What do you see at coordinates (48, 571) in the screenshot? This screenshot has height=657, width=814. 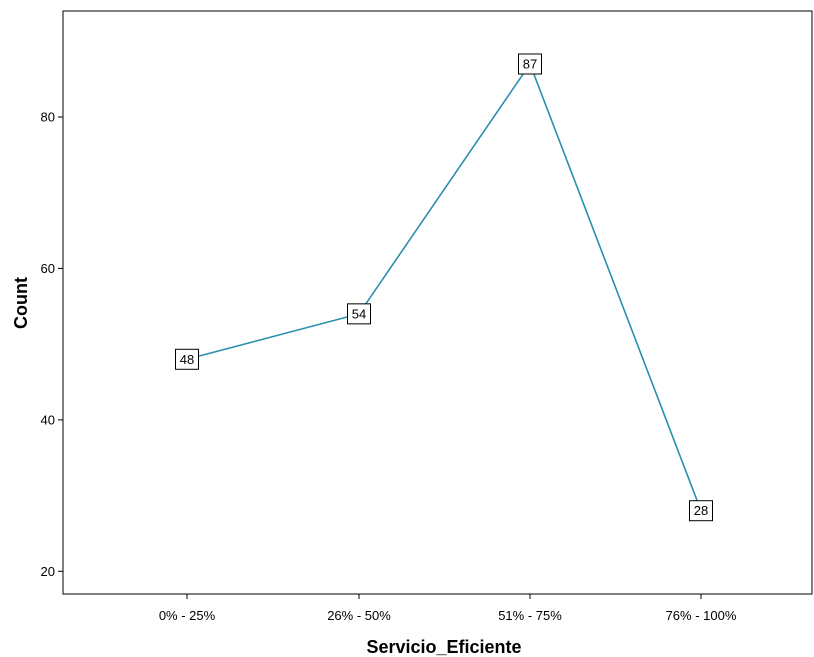 I see `y-tick-label: 20` at bounding box center [48, 571].